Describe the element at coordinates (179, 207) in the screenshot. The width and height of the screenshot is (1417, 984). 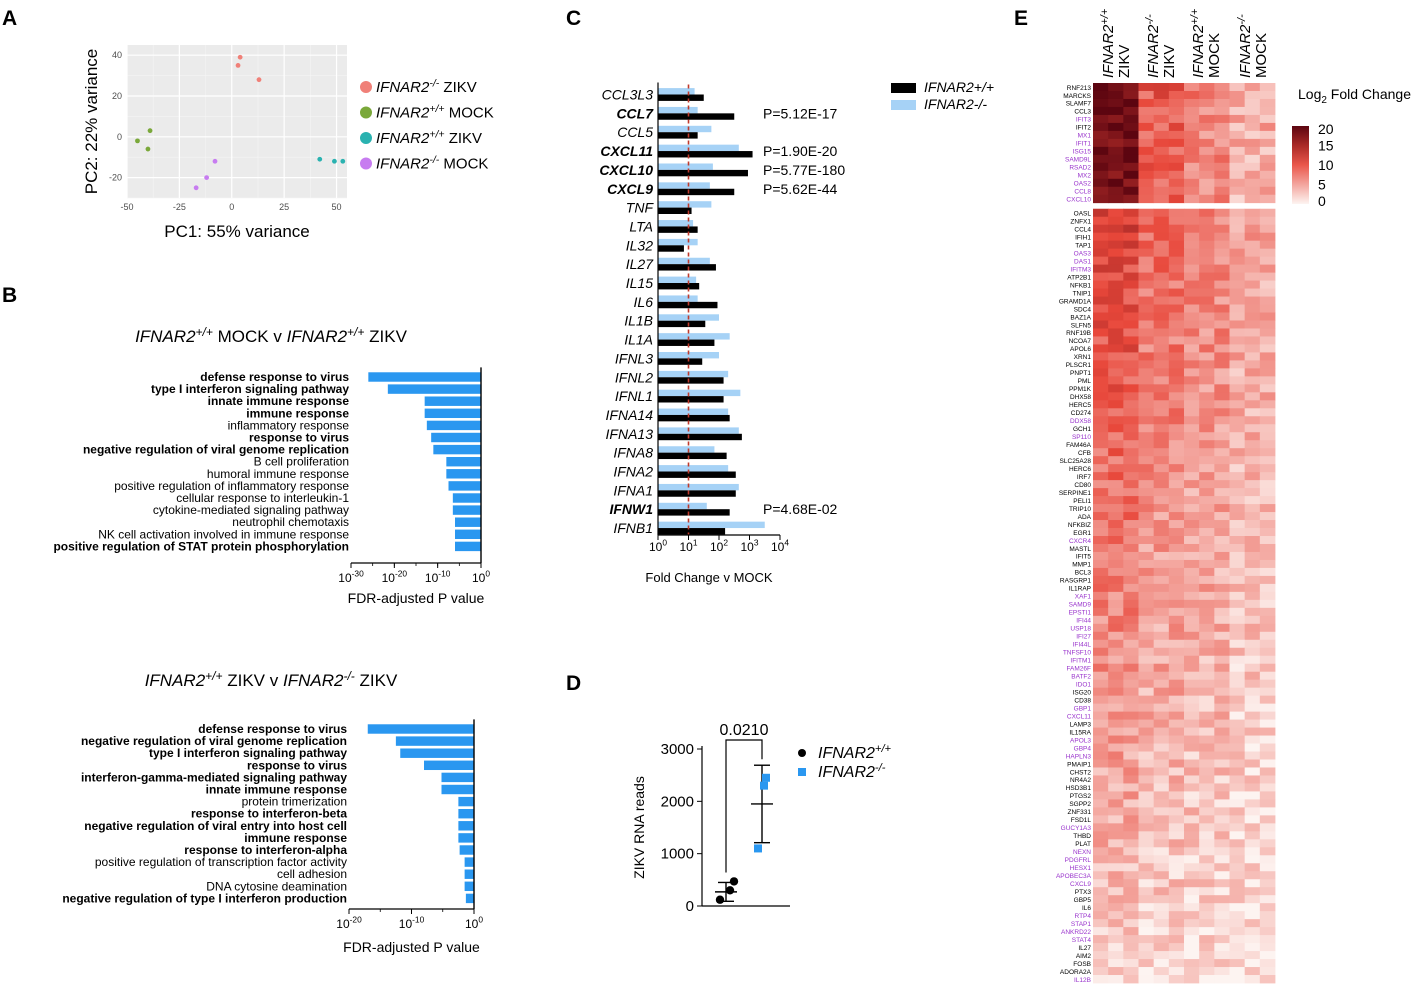
I see `x-tick-label: -25` at that location.